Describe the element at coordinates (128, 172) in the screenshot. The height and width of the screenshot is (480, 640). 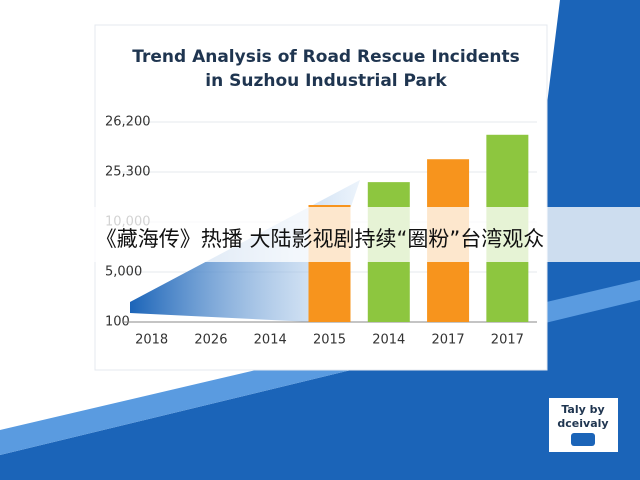
I see `y-tick-label: 25,300` at that location.